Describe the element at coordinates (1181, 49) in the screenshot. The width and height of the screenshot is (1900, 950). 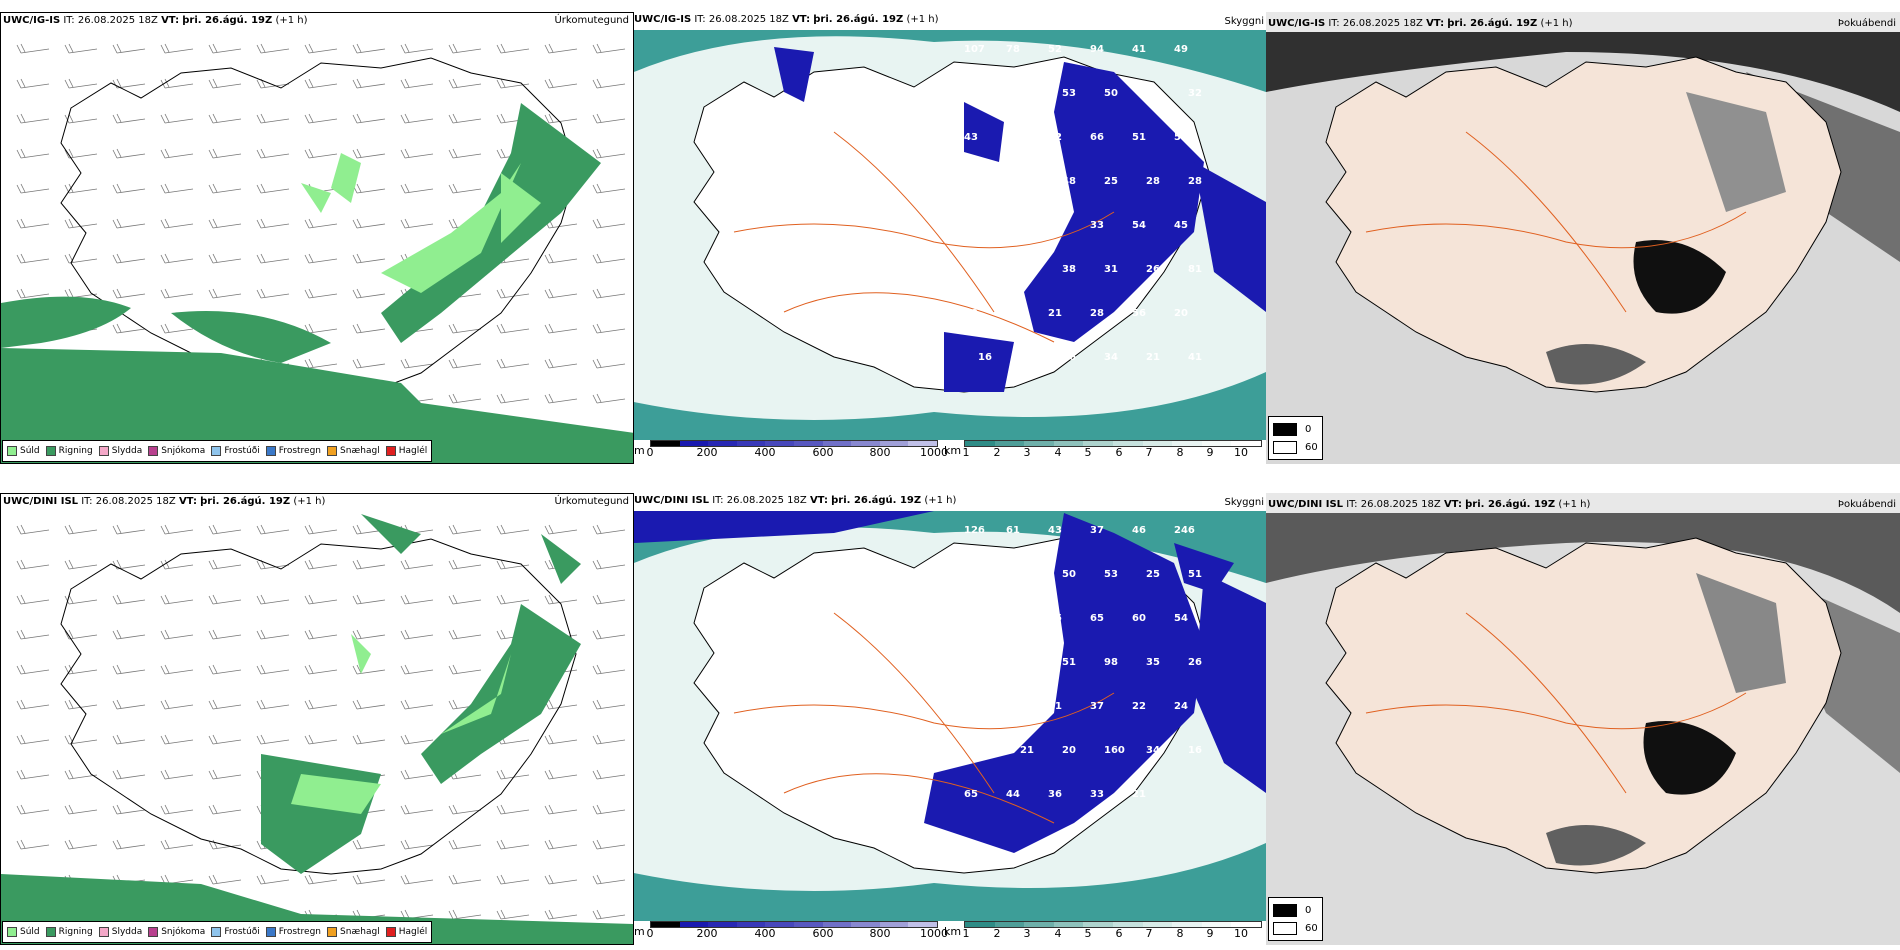
I see `visibility-label: 49` at that location.